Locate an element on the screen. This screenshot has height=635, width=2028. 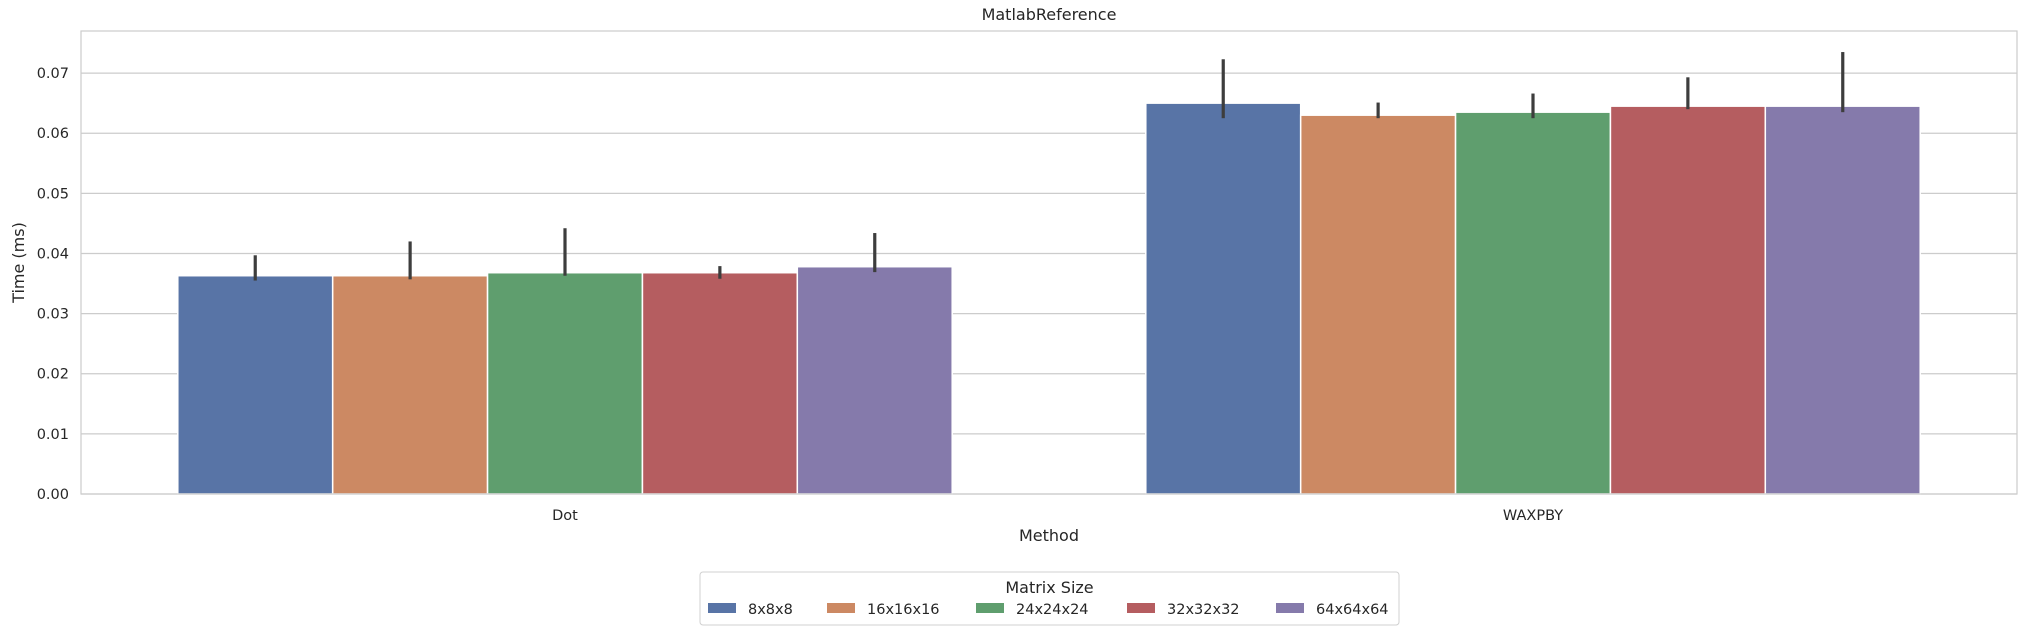
chart-title: MatlabReference is located at coordinates (1049, 14).